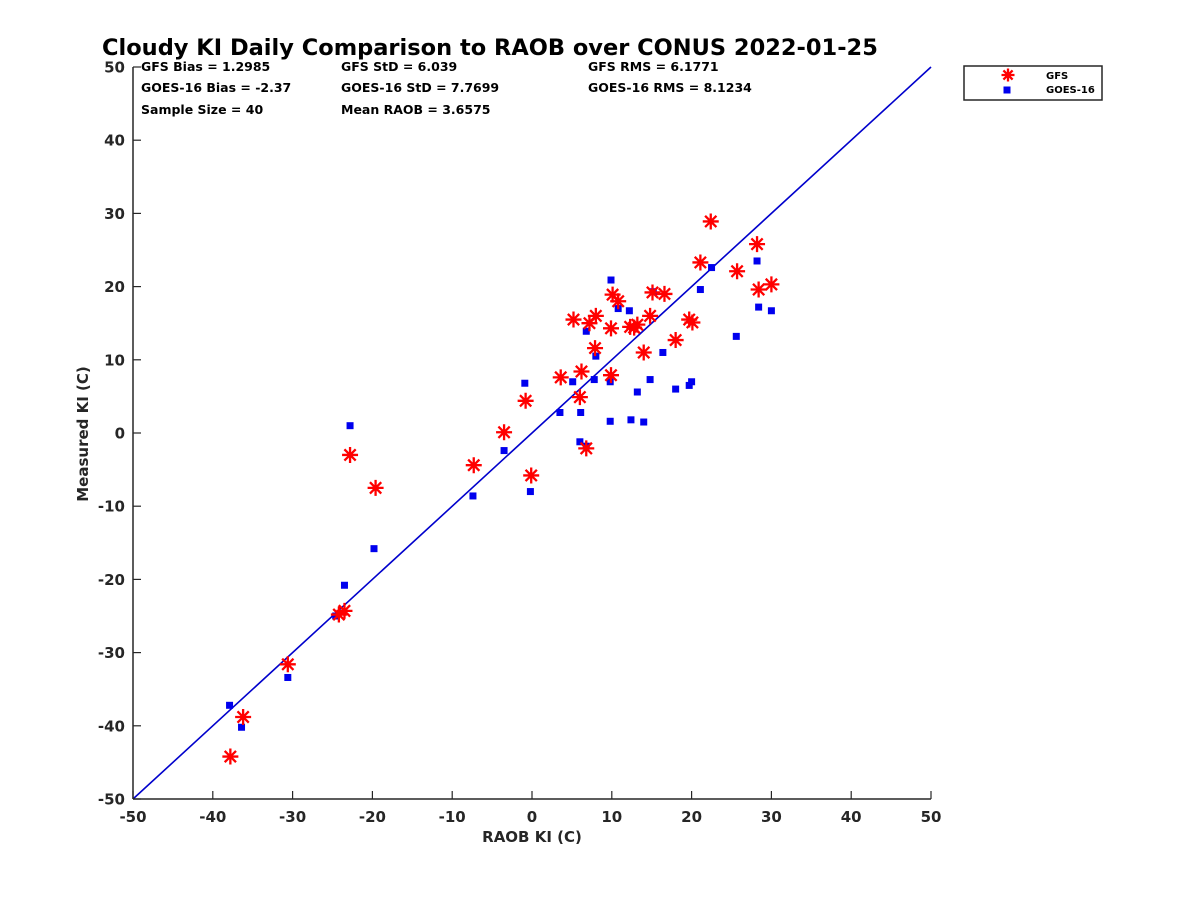 This screenshot has height=900, width=1200. I want to click on x-tick-label: 50, so click(931, 817).